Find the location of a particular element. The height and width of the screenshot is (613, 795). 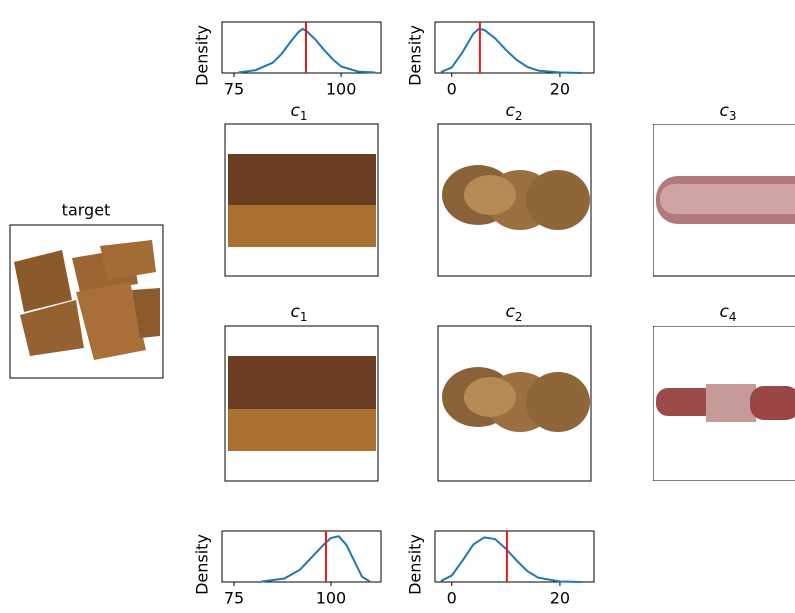

target-label: target is located at coordinates (86, 210).